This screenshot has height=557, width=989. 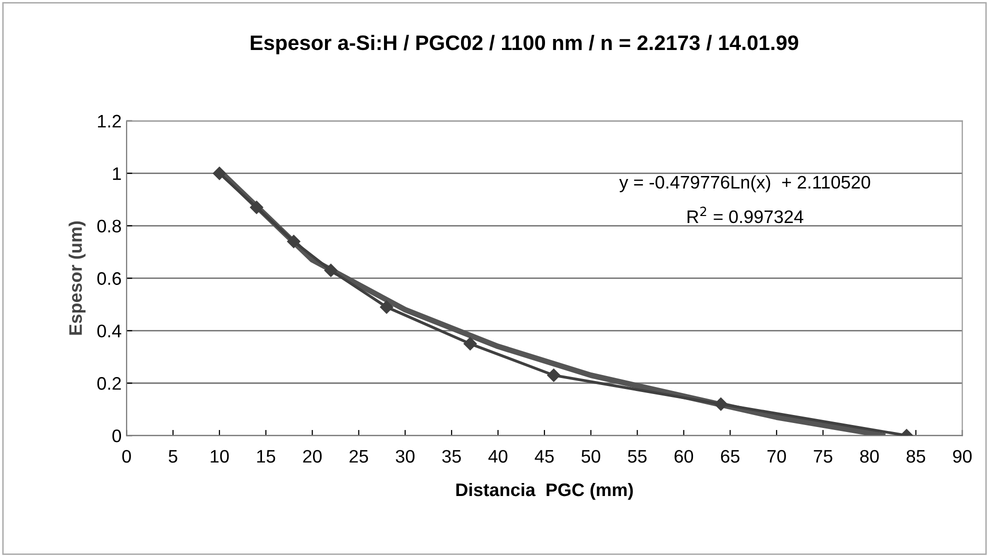 I want to click on x-tick-label: 30, so click(x=405, y=456).